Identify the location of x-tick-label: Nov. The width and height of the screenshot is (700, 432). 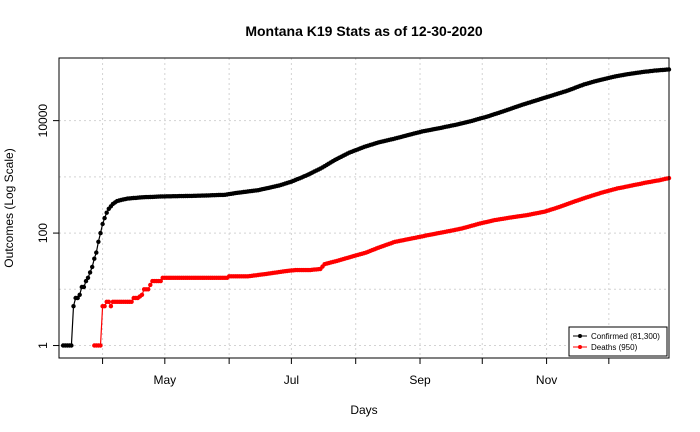
(546, 380).